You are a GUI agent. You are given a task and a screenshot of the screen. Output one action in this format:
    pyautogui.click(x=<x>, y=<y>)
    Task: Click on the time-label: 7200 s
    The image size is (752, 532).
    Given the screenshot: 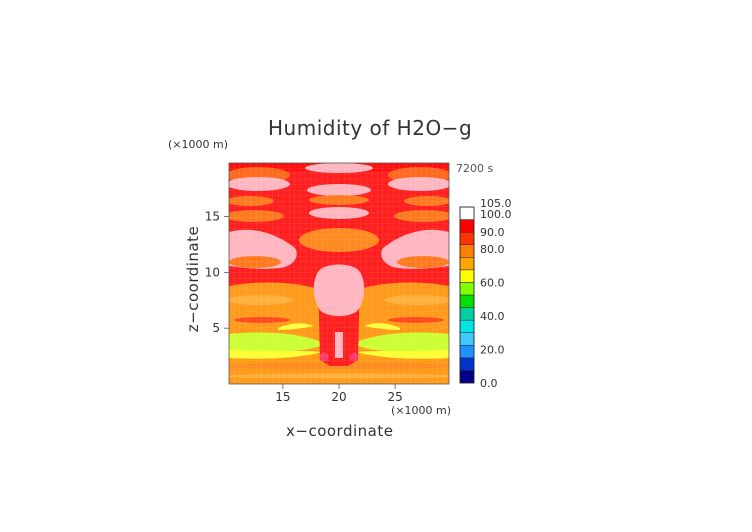 What is the action you would take?
    pyautogui.click(x=475, y=168)
    